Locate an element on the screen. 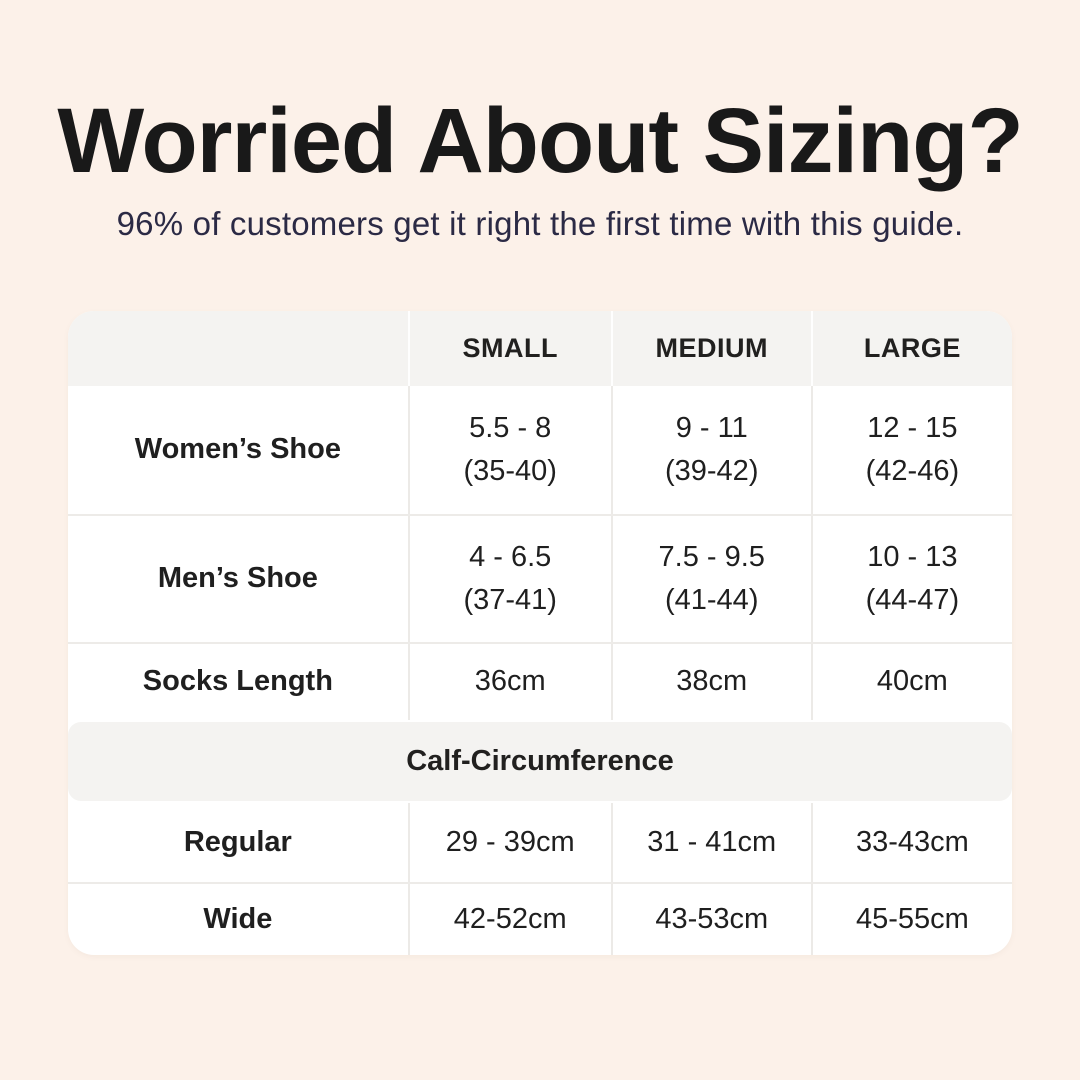 This screenshot has width=1080, height=1080. cell-value-line2: (42-46) is located at coordinates (912, 471).